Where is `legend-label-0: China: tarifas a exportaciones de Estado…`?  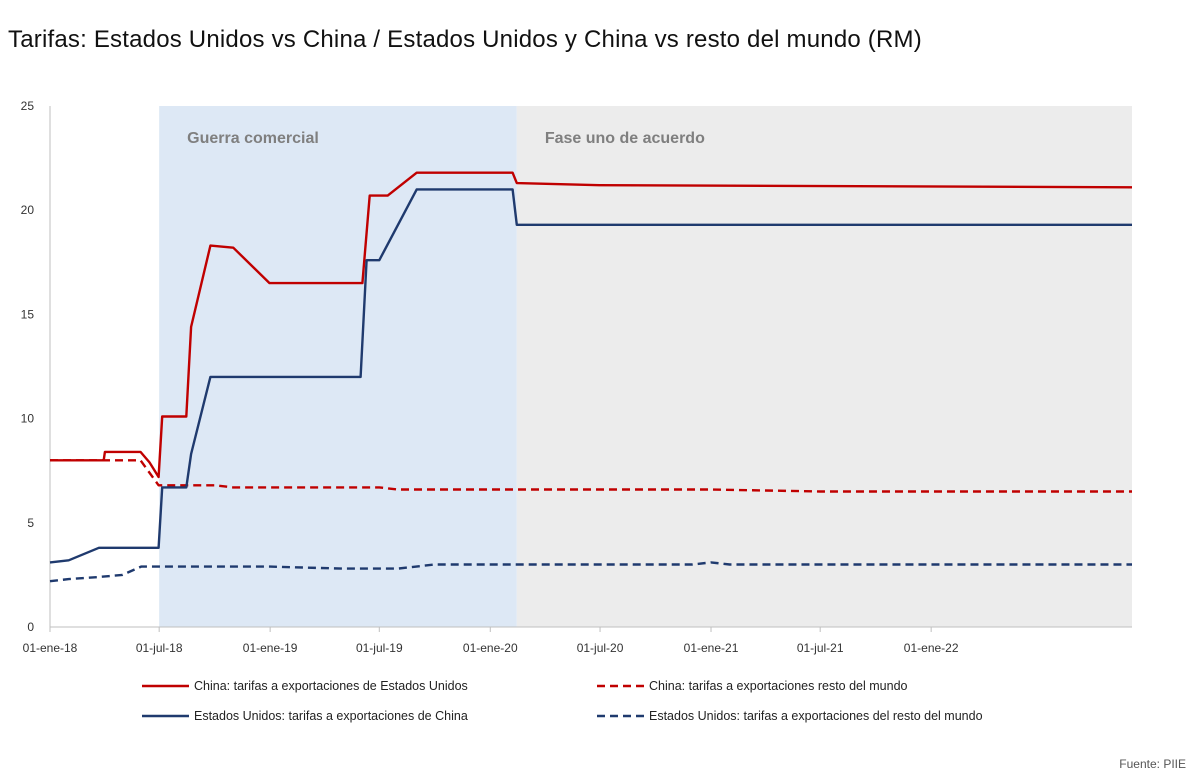
legend-label-0: China: tarifas a exportaciones de Estado… is located at coordinates (331, 686).